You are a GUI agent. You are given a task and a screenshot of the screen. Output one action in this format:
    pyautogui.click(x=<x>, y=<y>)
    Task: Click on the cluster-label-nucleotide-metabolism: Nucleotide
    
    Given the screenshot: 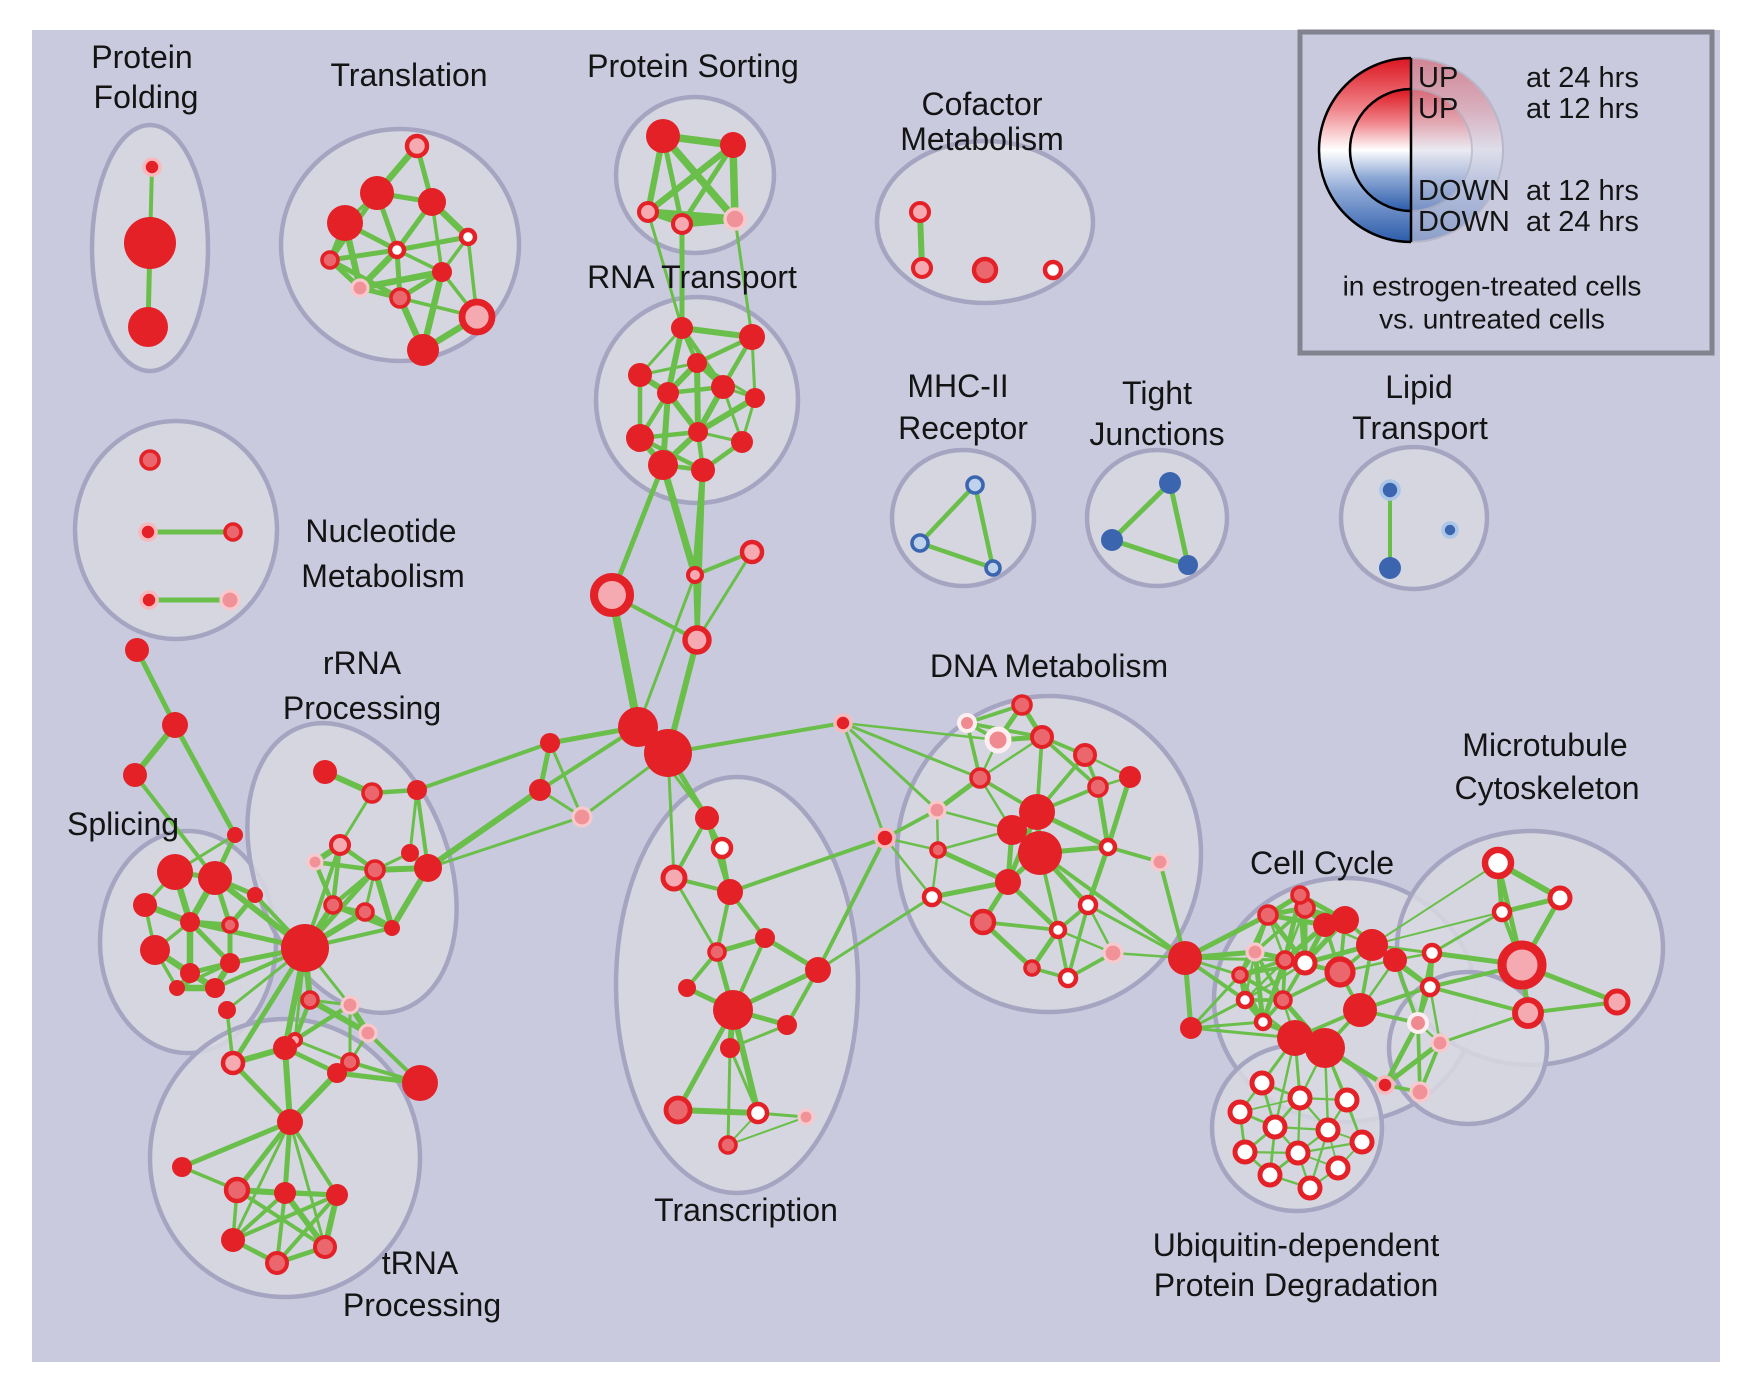 What is the action you would take?
    pyautogui.click(x=380, y=531)
    